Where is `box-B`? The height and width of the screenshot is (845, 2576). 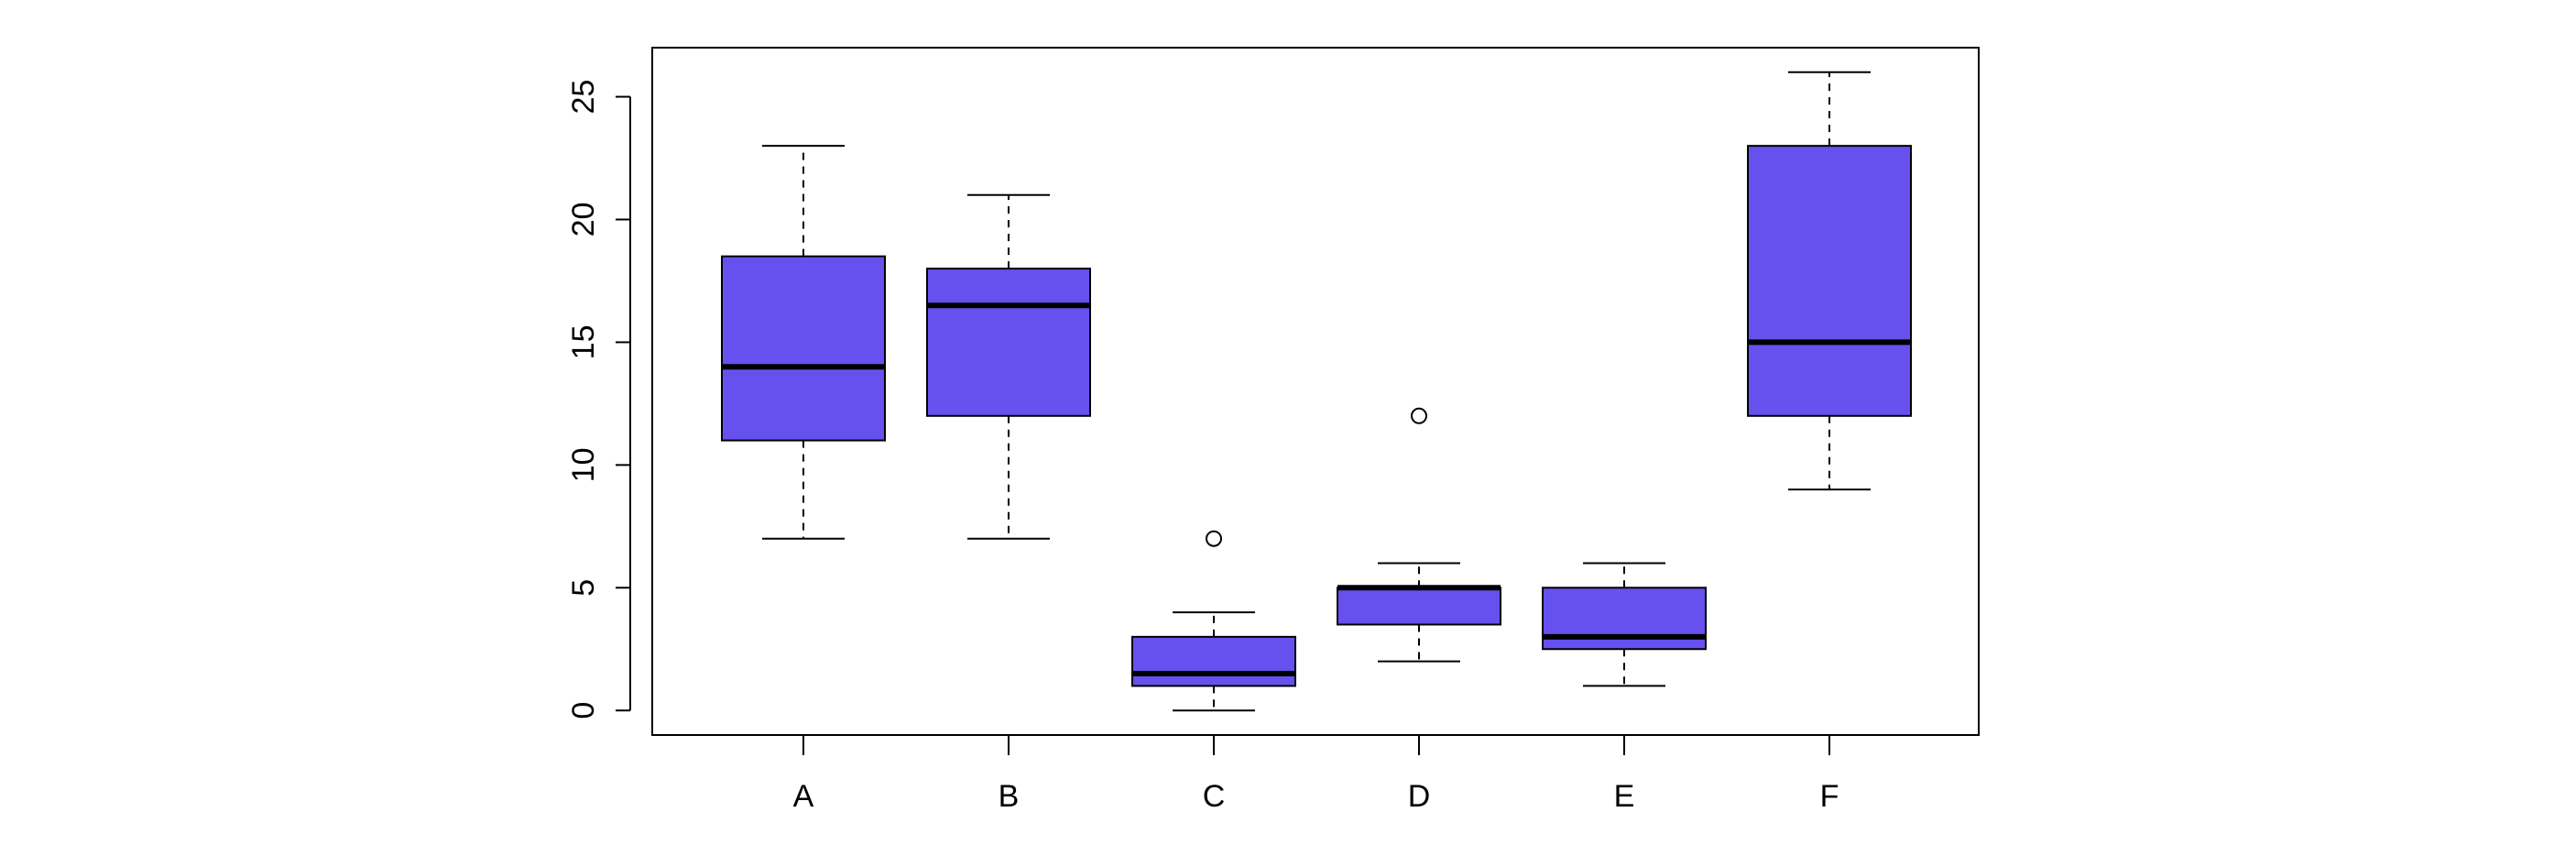 box-B is located at coordinates (1009, 366).